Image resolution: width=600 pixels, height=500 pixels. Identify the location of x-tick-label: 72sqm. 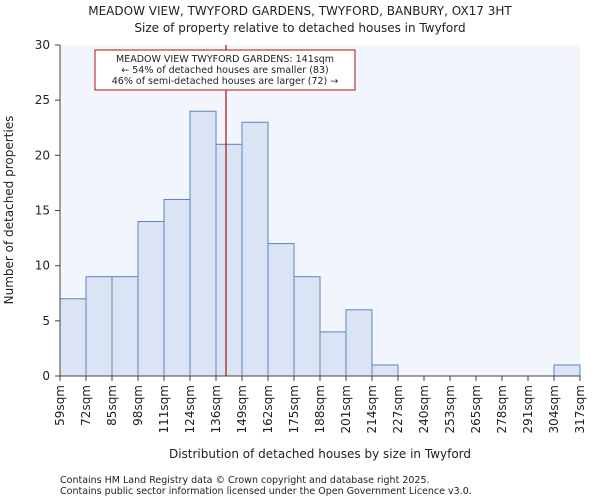
(86, 405).